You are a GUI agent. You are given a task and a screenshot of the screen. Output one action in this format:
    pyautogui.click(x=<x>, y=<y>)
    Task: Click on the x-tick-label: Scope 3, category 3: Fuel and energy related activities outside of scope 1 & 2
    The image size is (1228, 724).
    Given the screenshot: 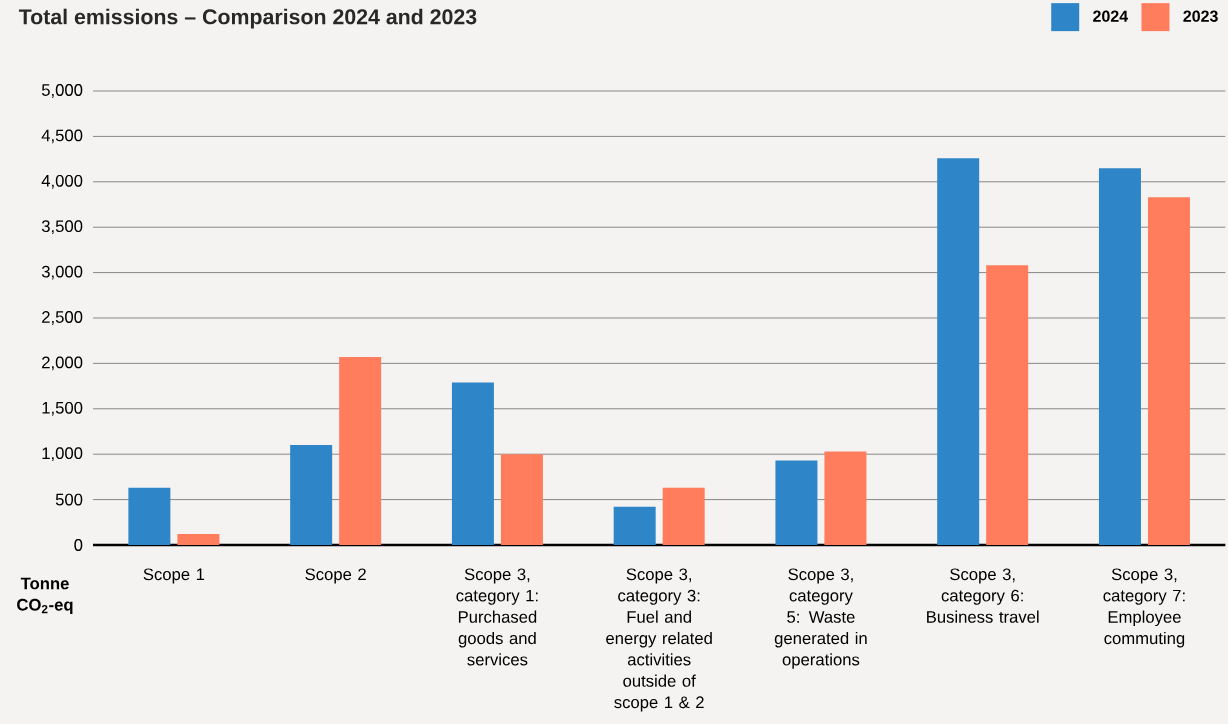 What is the action you would take?
    pyautogui.click(x=659, y=640)
    